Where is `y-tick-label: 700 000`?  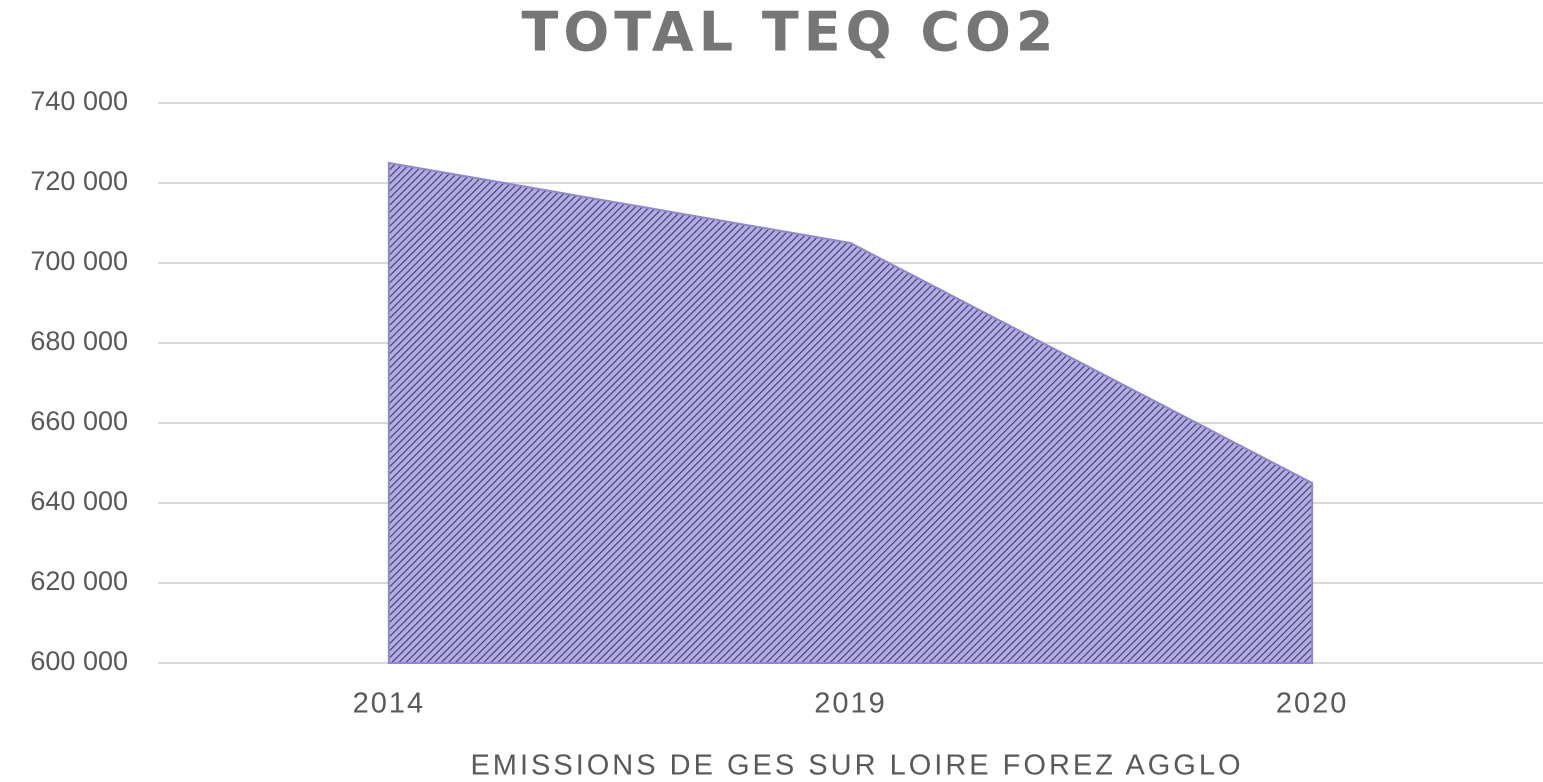 y-tick-label: 700 000 is located at coordinates (79, 261).